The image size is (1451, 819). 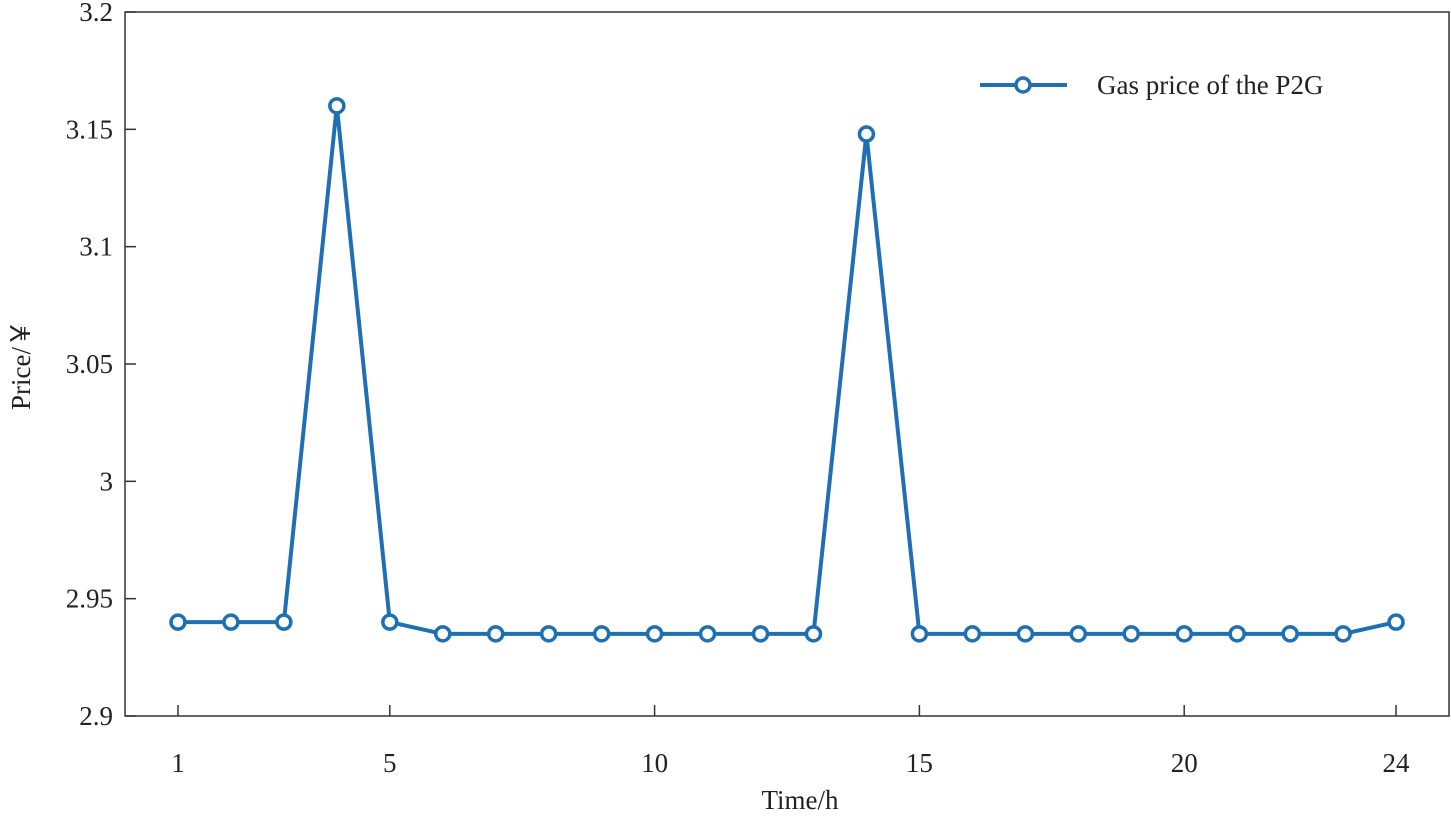 I want to click on y-tick-label: 3.05, so click(x=89, y=364).